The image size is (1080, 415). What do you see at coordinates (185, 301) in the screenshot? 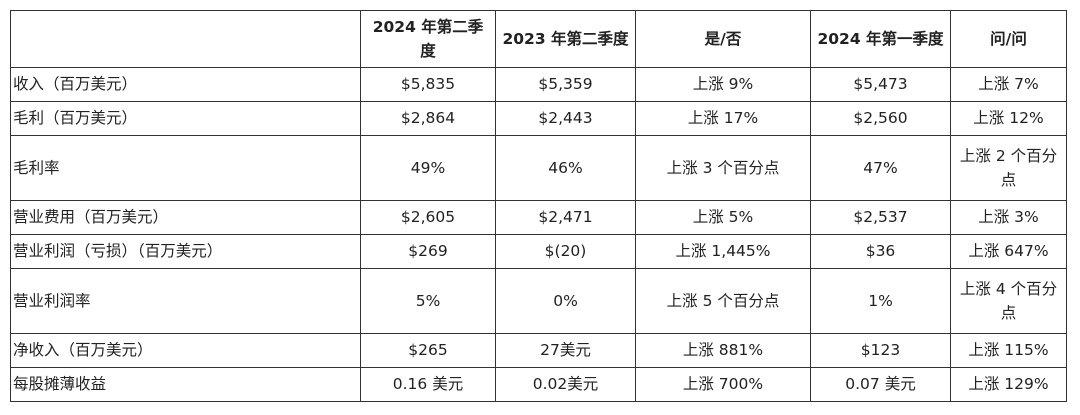
I see `row-label: 营业利润率` at bounding box center [185, 301].